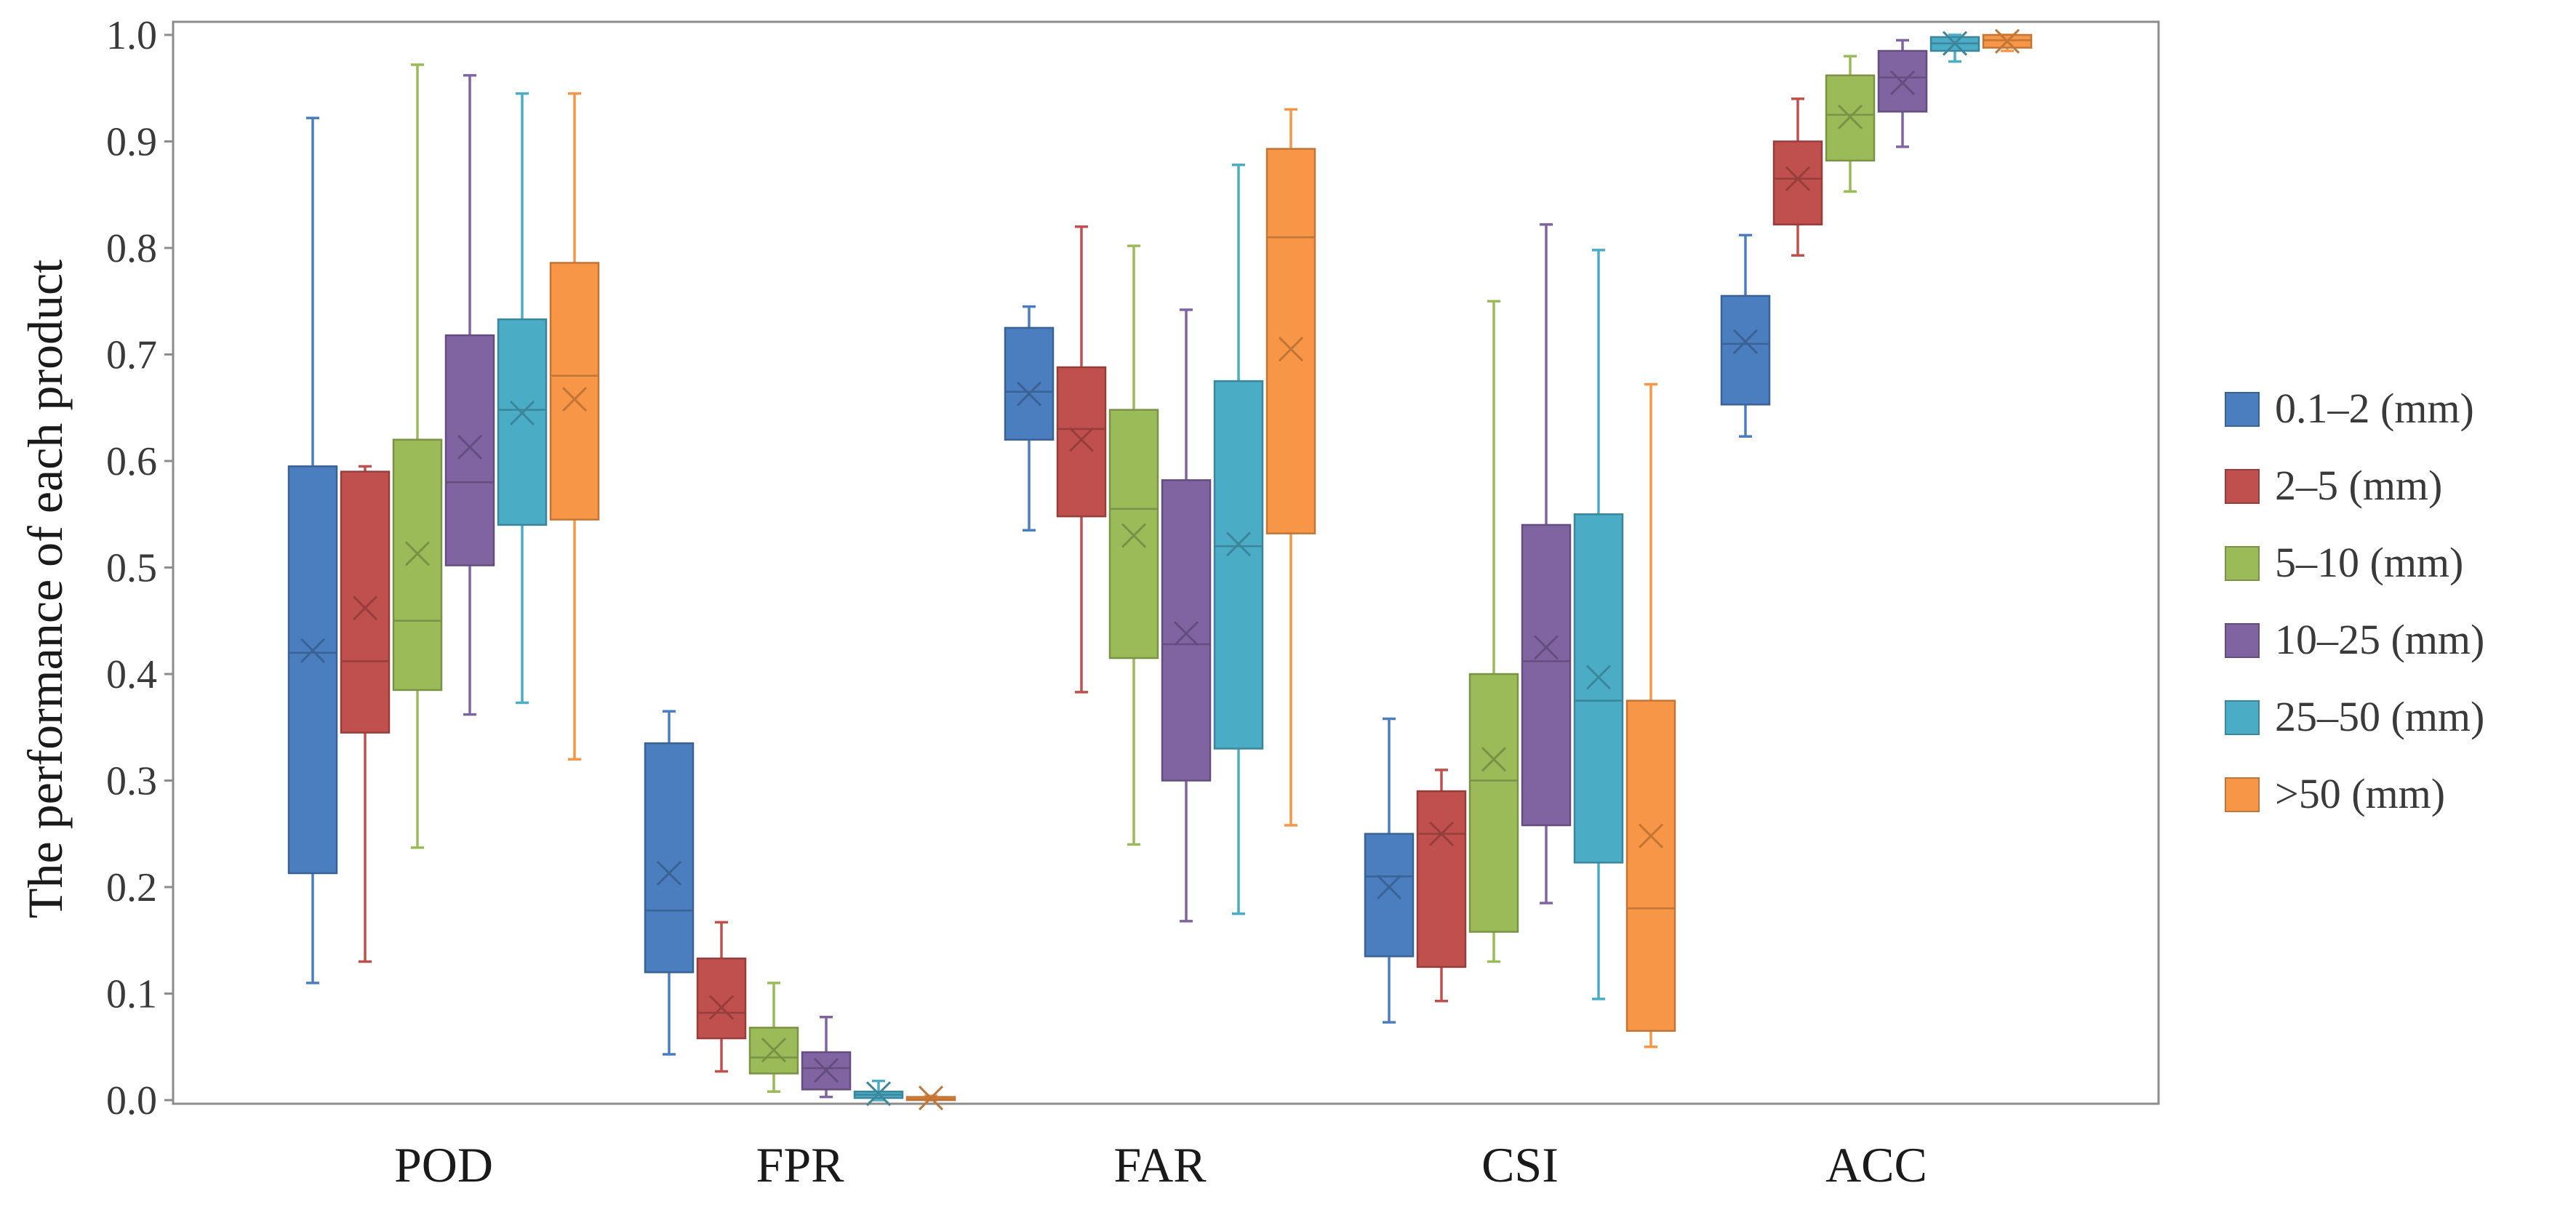  I want to click on legend-item-0: 0.1–2 (mm), so click(2349, 409).